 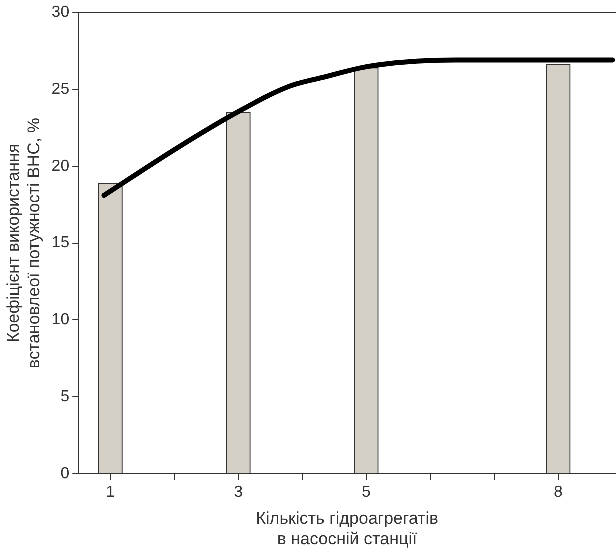 I want to click on y-tick-label: 0, so click(x=65, y=473).